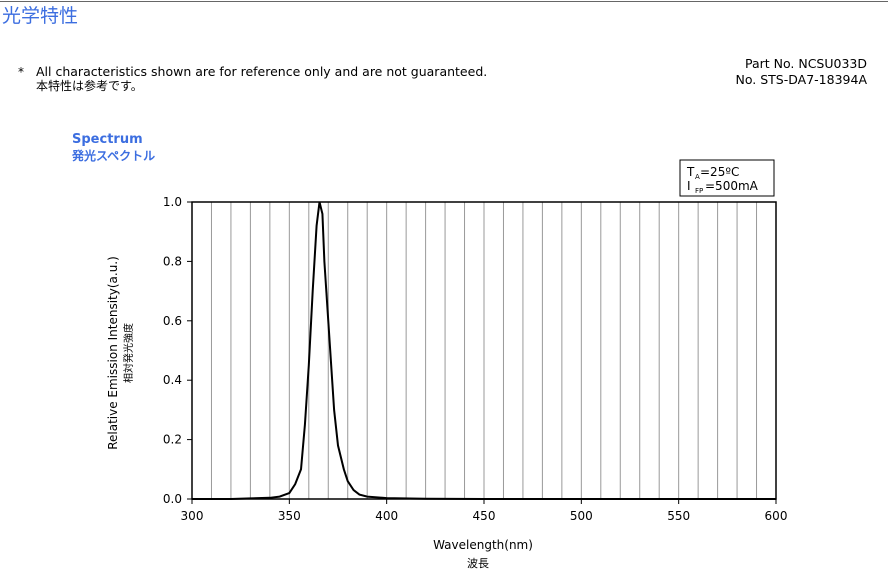 This screenshot has height=581, width=888. What do you see at coordinates (806, 63) in the screenshot?
I see `part-no: Part No. NCSU033D` at bounding box center [806, 63].